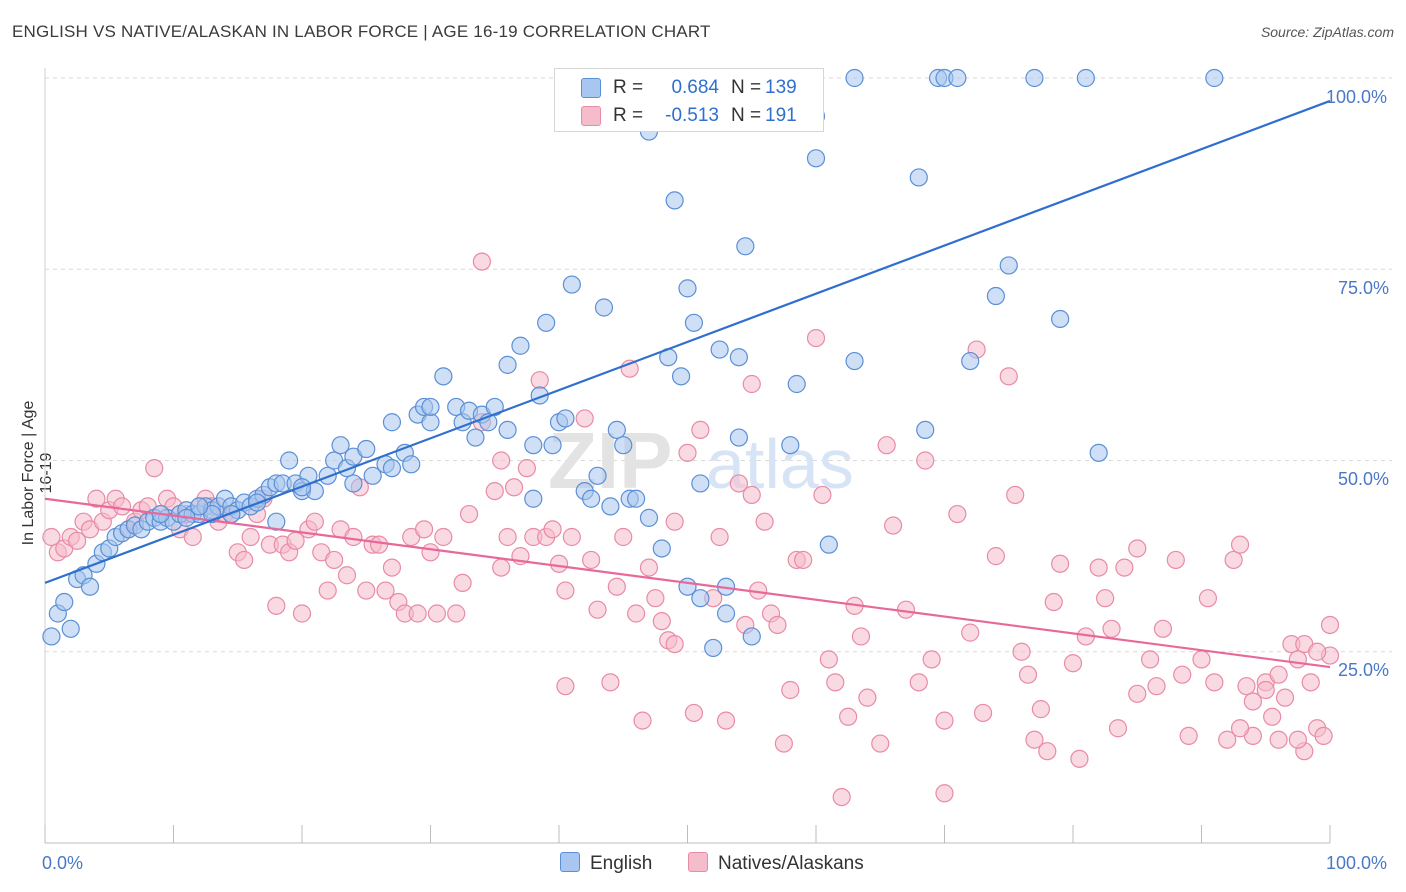  I want to click on english-n-value: 139, so click(781, 87).